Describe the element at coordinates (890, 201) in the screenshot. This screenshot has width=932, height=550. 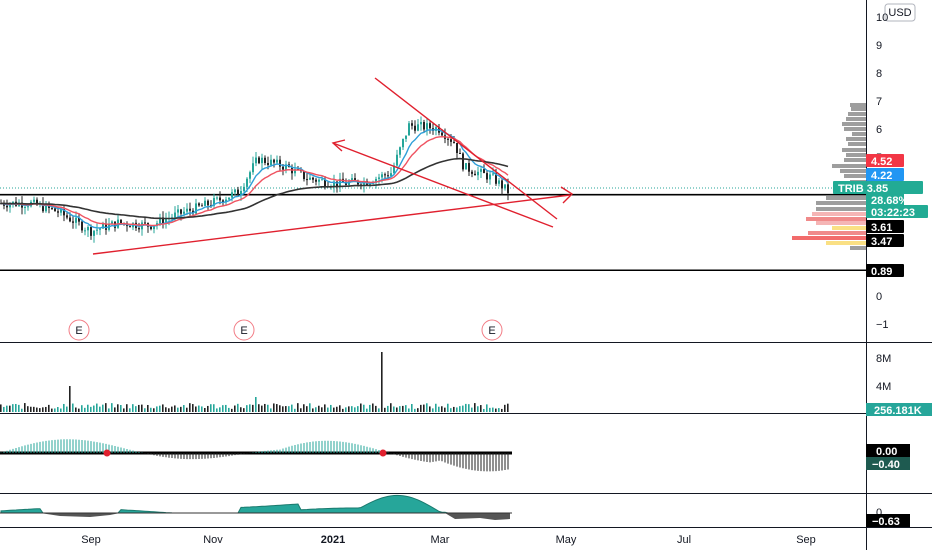
I see `price-tag-label: 28.68%` at that location.